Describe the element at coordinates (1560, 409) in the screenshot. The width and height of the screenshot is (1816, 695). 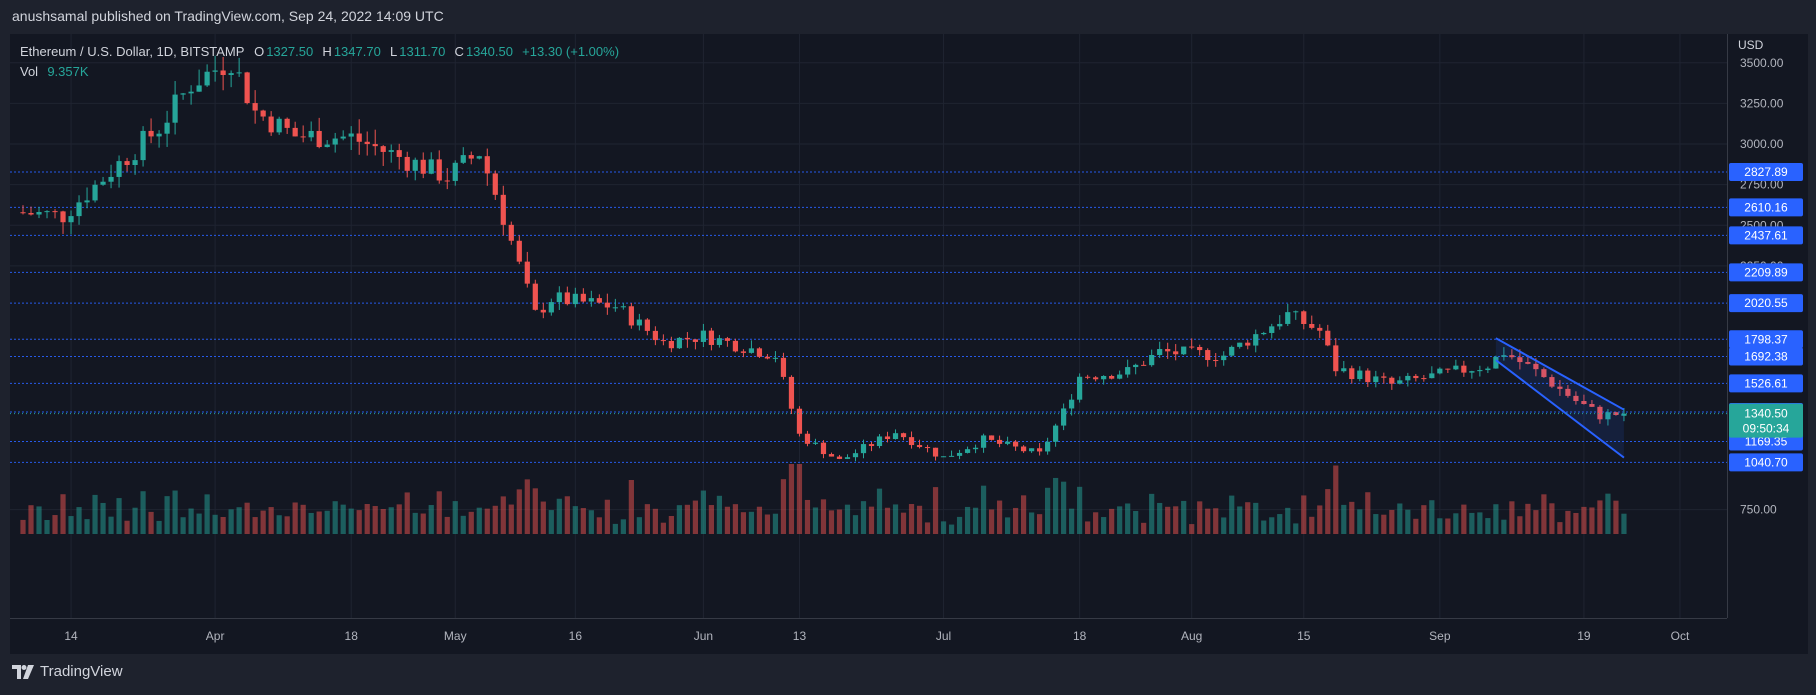
I see `channel-lower-line` at that location.